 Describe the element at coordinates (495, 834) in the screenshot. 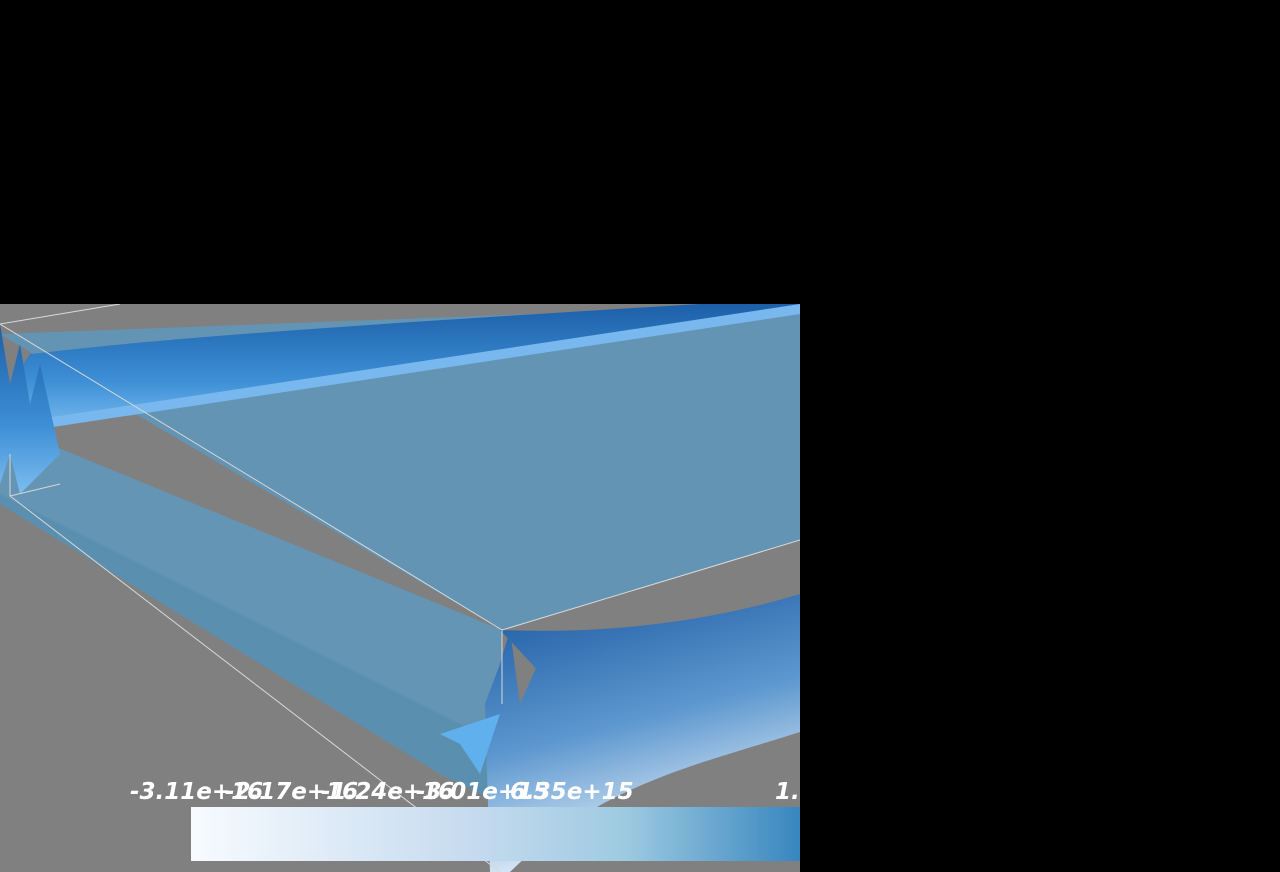

I see `colorbar` at that location.